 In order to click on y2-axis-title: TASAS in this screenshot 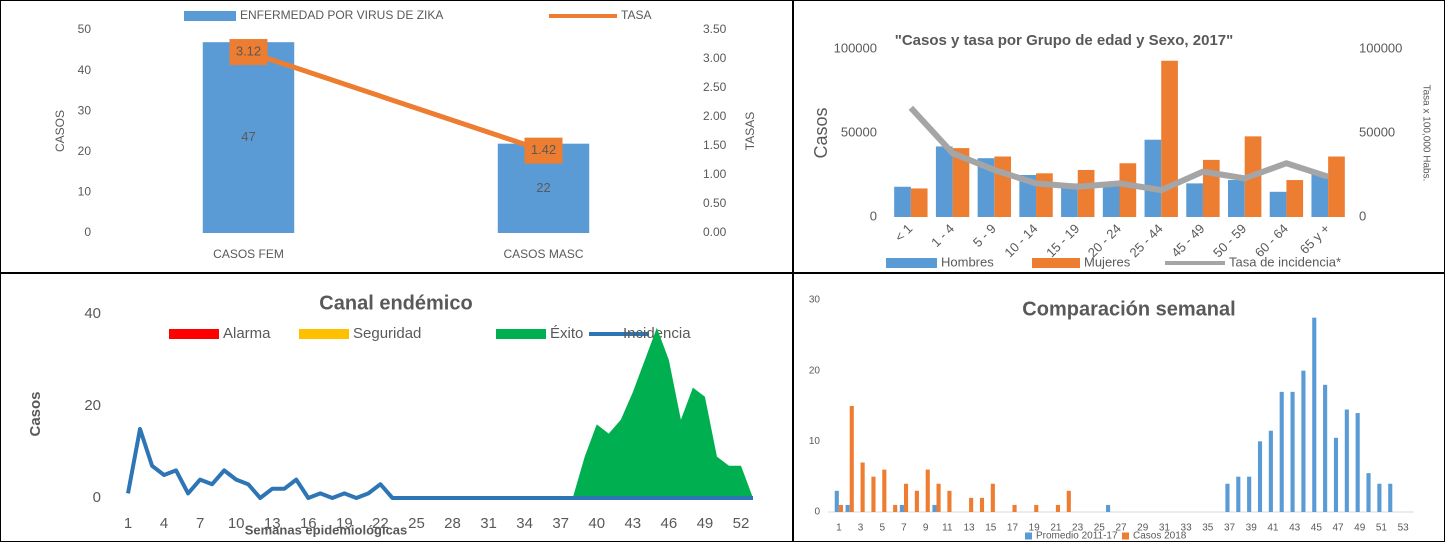, I will do `click(750, 131)`.